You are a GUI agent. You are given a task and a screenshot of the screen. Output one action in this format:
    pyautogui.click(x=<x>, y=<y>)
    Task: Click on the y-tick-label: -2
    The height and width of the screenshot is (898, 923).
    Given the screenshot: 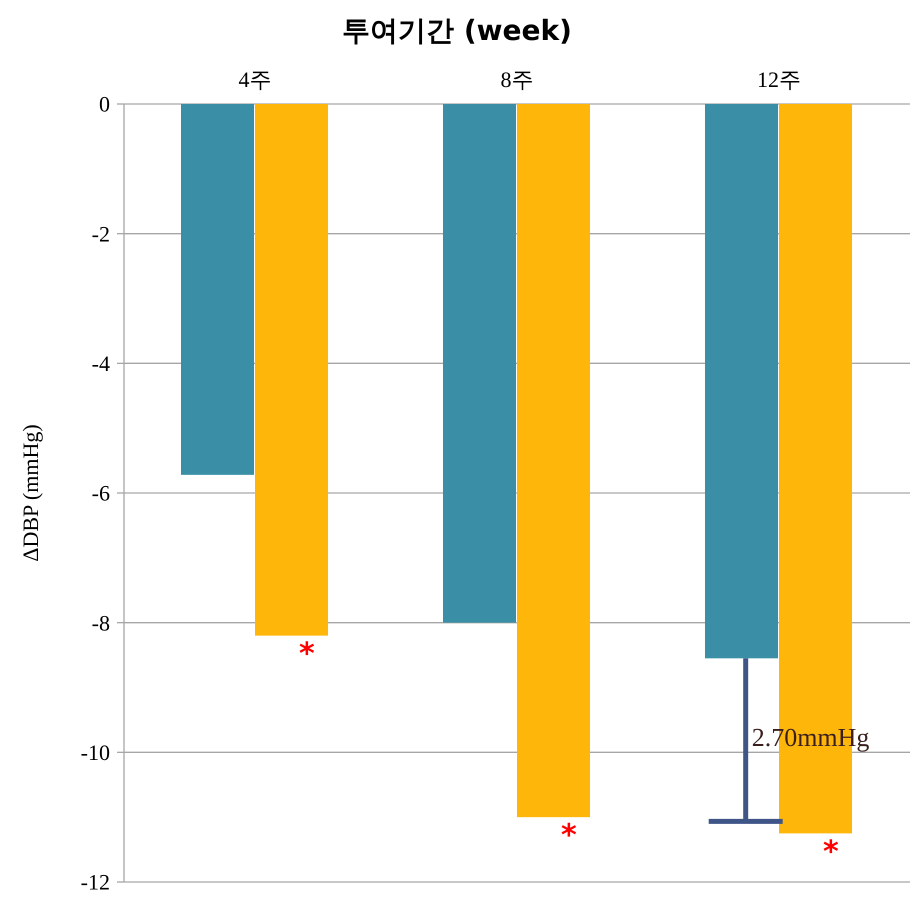 What is the action you would take?
    pyautogui.click(x=101, y=233)
    